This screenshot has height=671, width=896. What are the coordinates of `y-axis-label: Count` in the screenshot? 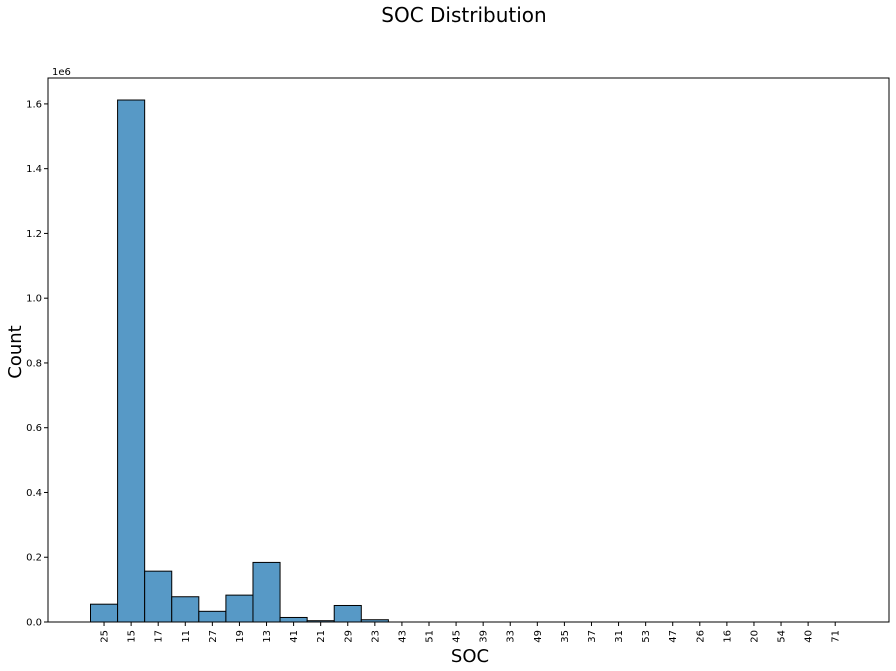 It's located at (15, 351).